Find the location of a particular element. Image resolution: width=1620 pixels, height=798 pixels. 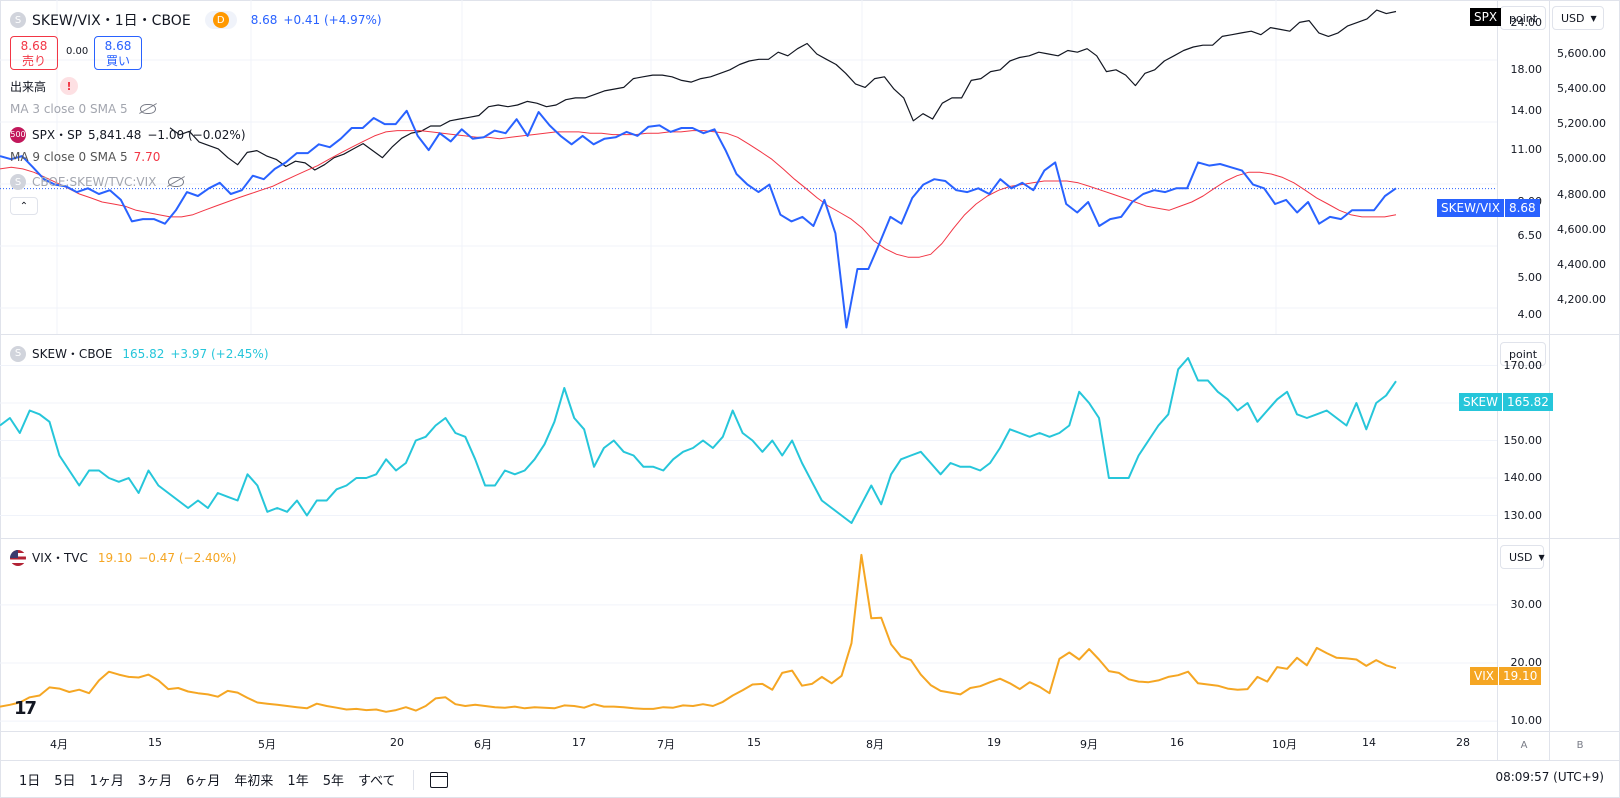

sell-button: 8.68 売り is located at coordinates (34, 53).